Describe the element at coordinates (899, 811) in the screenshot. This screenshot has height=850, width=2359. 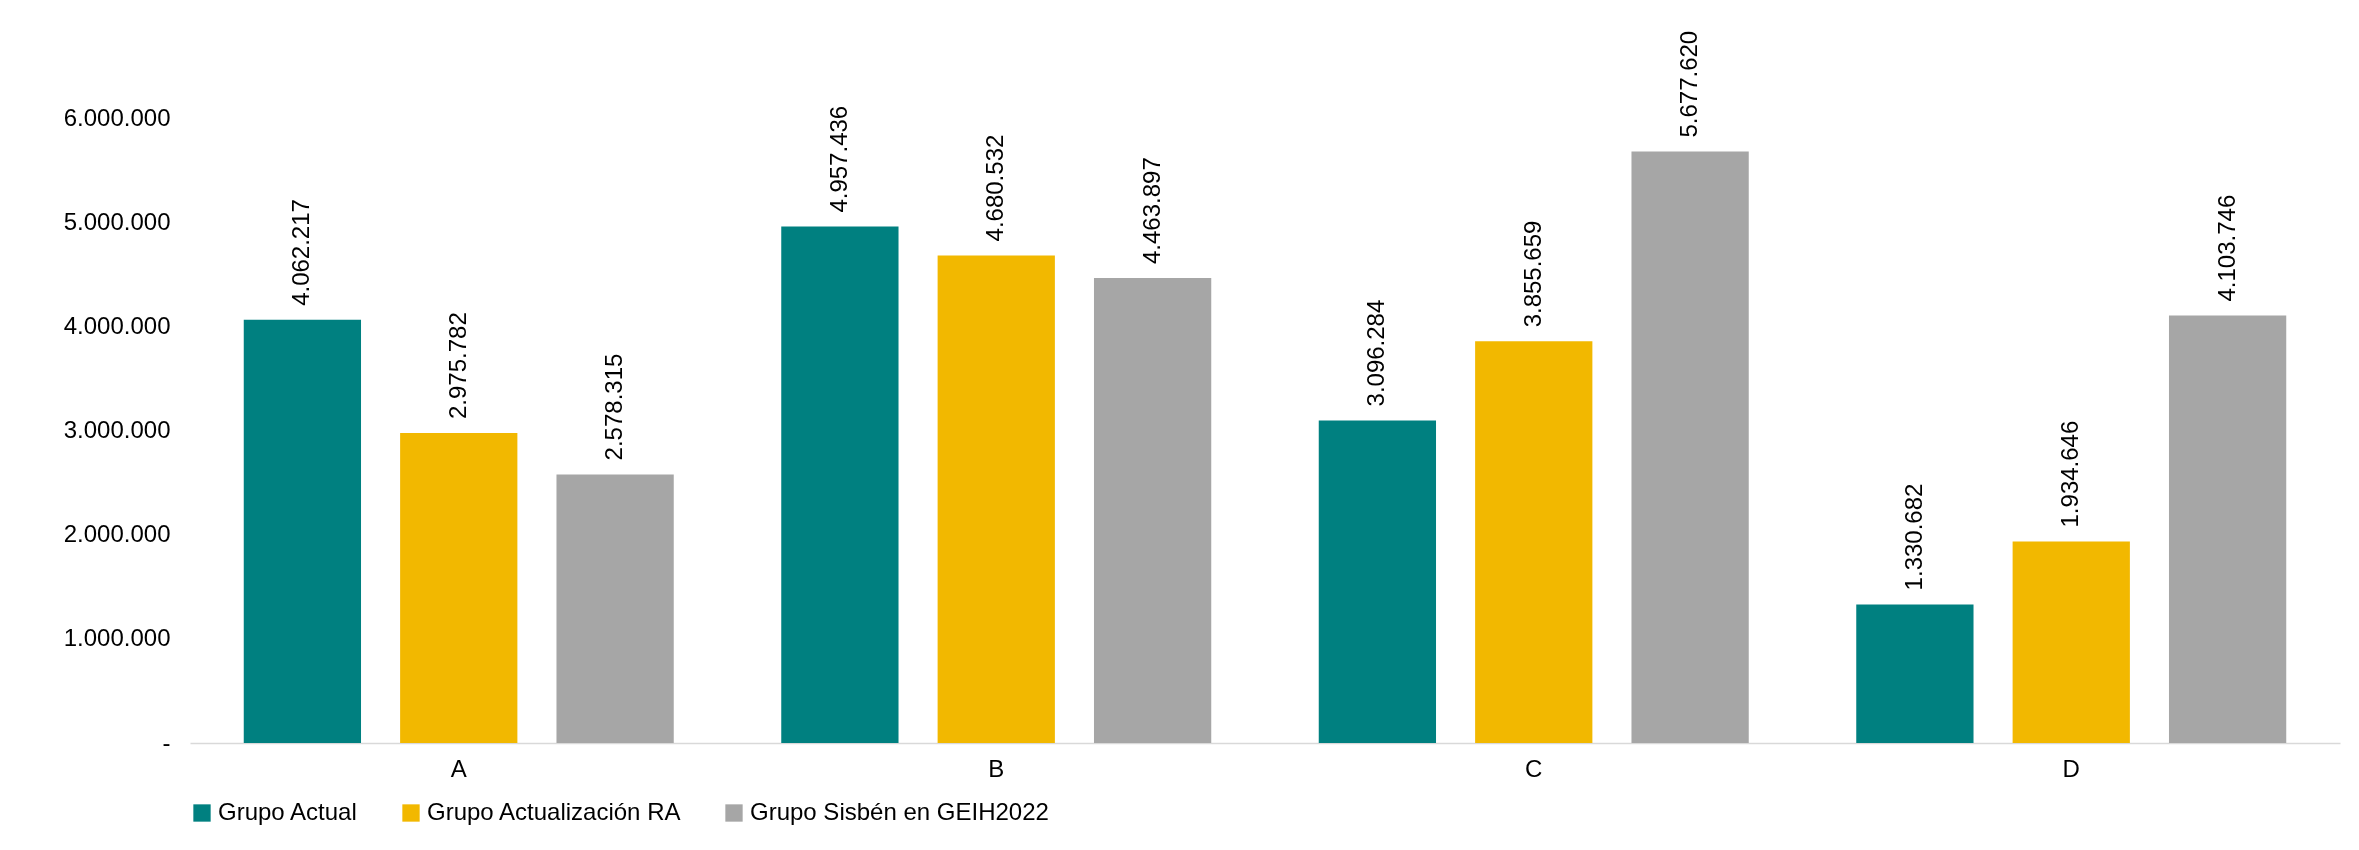
I see `legend-label: Grupo Sisbén en GEIH2022` at that location.